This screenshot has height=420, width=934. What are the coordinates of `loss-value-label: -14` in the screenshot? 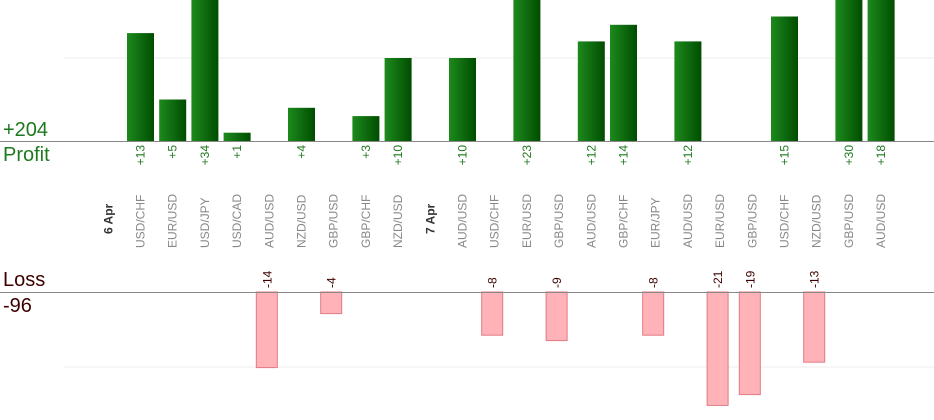 It's located at (267, 279).